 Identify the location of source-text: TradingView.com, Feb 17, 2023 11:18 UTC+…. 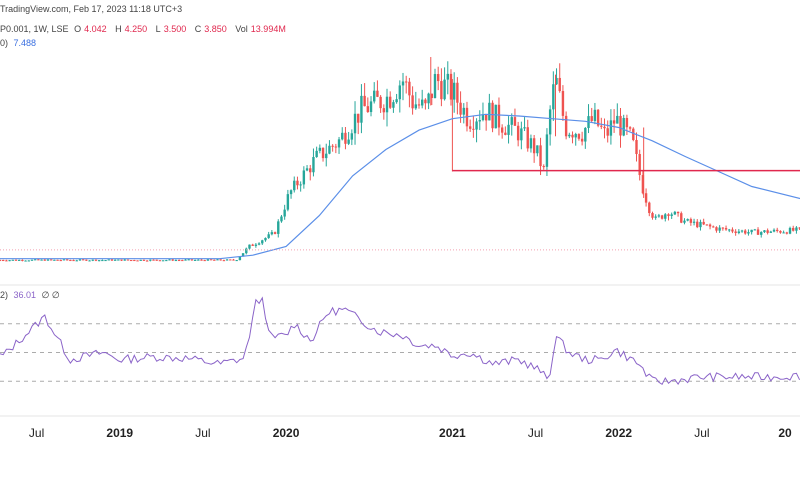
(91, 9).